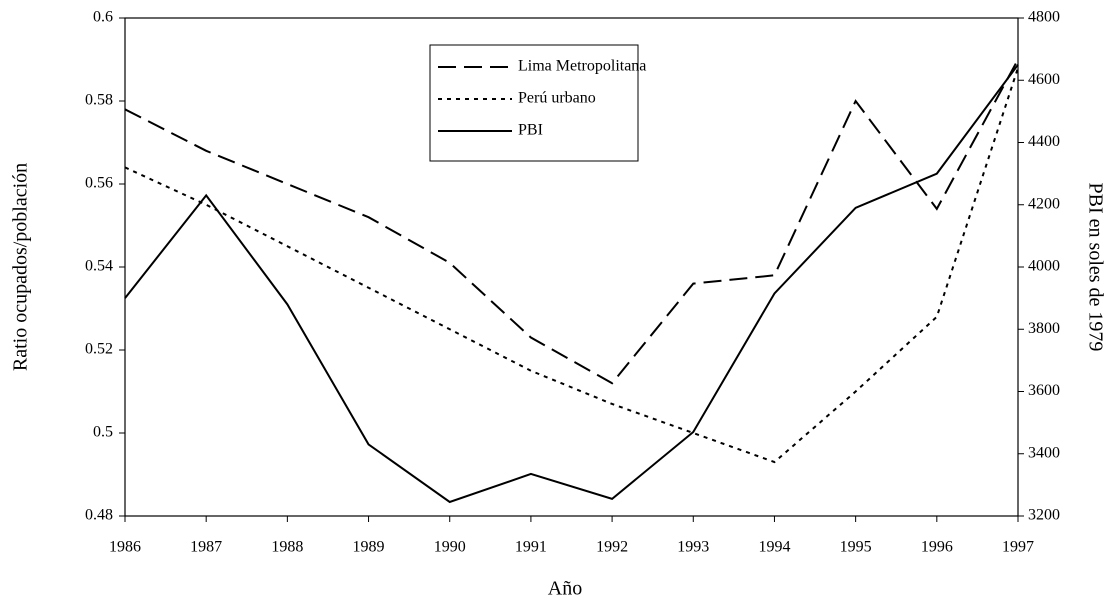 Image resolution: width=1116 pixels, height=604 pixels. I want to click on y2-tick-label: 3800, so click(1044, 328).